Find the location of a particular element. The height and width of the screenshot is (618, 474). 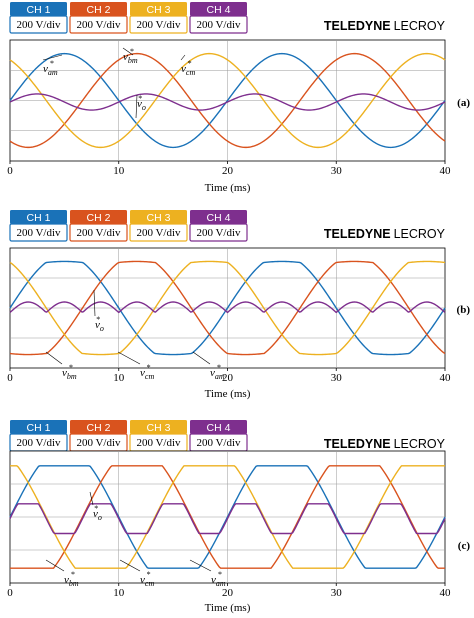

annotation-sub: bm is located at coordinates (72, 376).